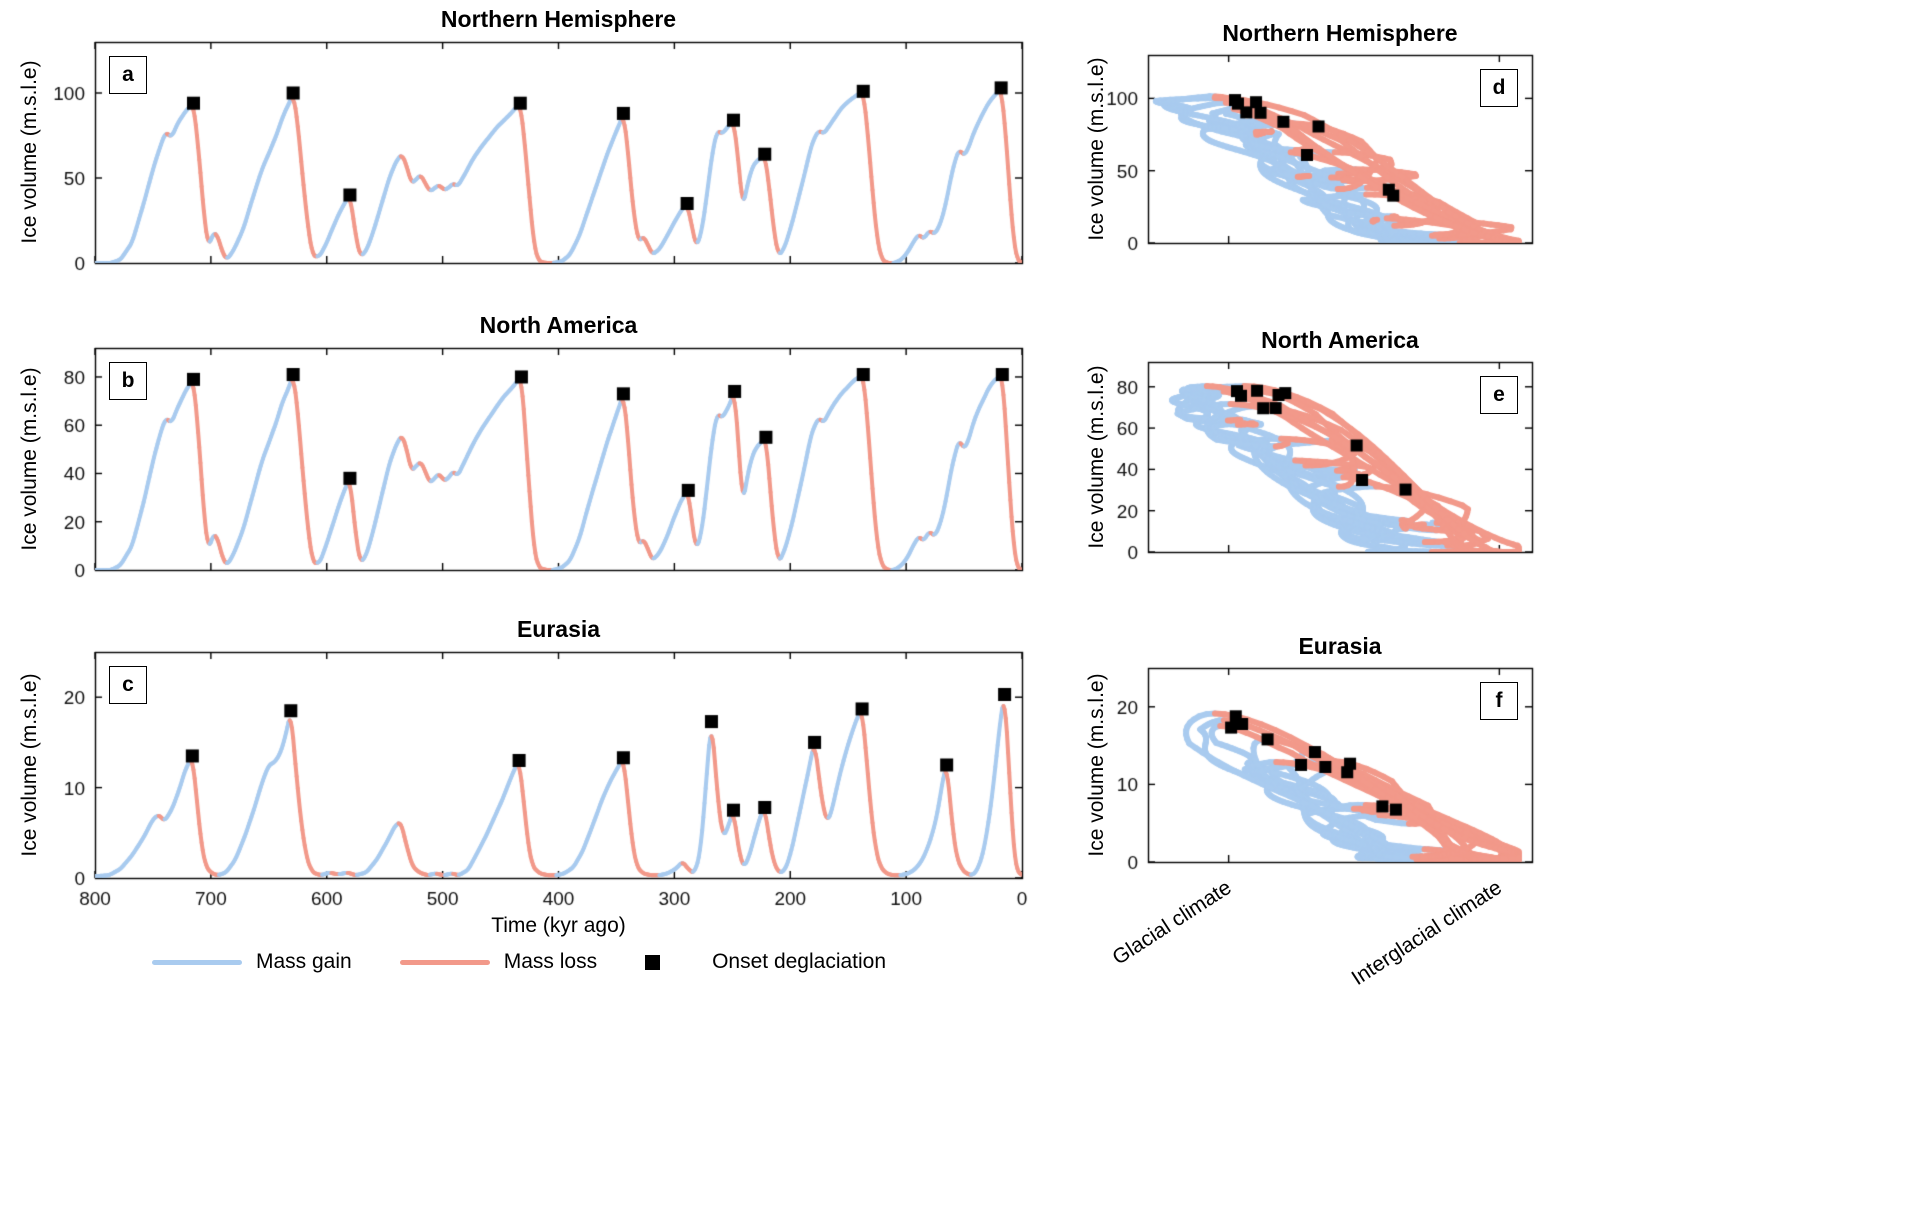  Describe the element at coordinates (29, 459) in the screenshot. I see `panel-b-ylabel: Ice volume (m.s.l.e)` at that location.